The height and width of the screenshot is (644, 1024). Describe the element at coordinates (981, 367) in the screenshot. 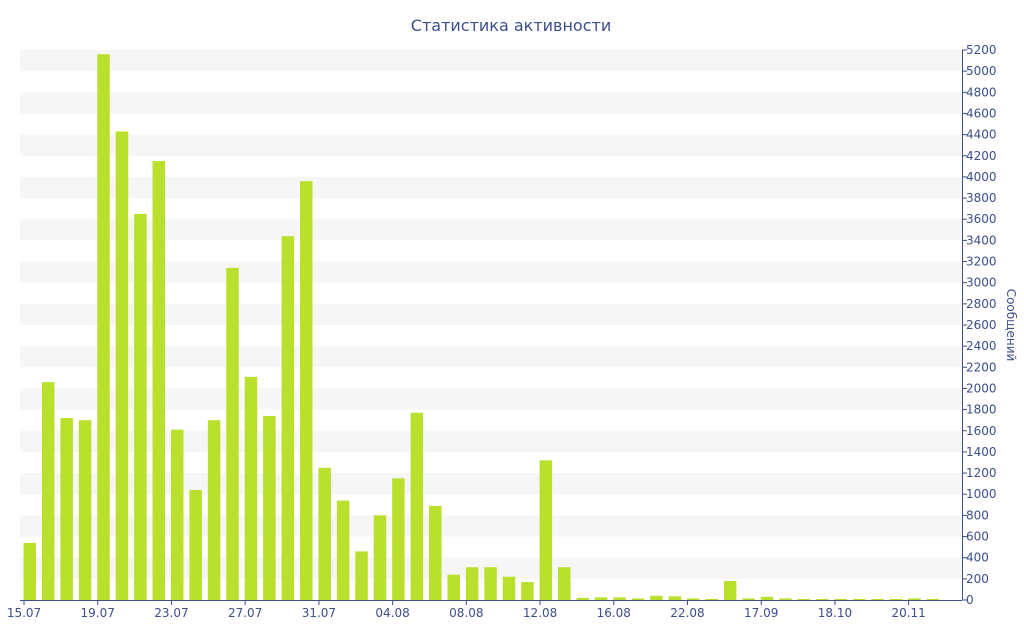

I see `y-tick-label: 2200` at that location.